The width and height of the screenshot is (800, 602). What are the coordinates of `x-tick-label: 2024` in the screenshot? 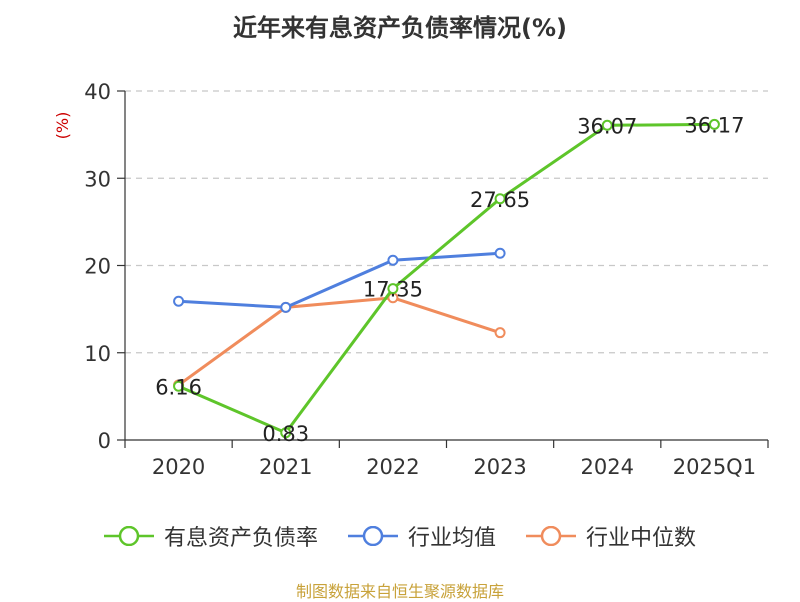 It's located at (607, 467).